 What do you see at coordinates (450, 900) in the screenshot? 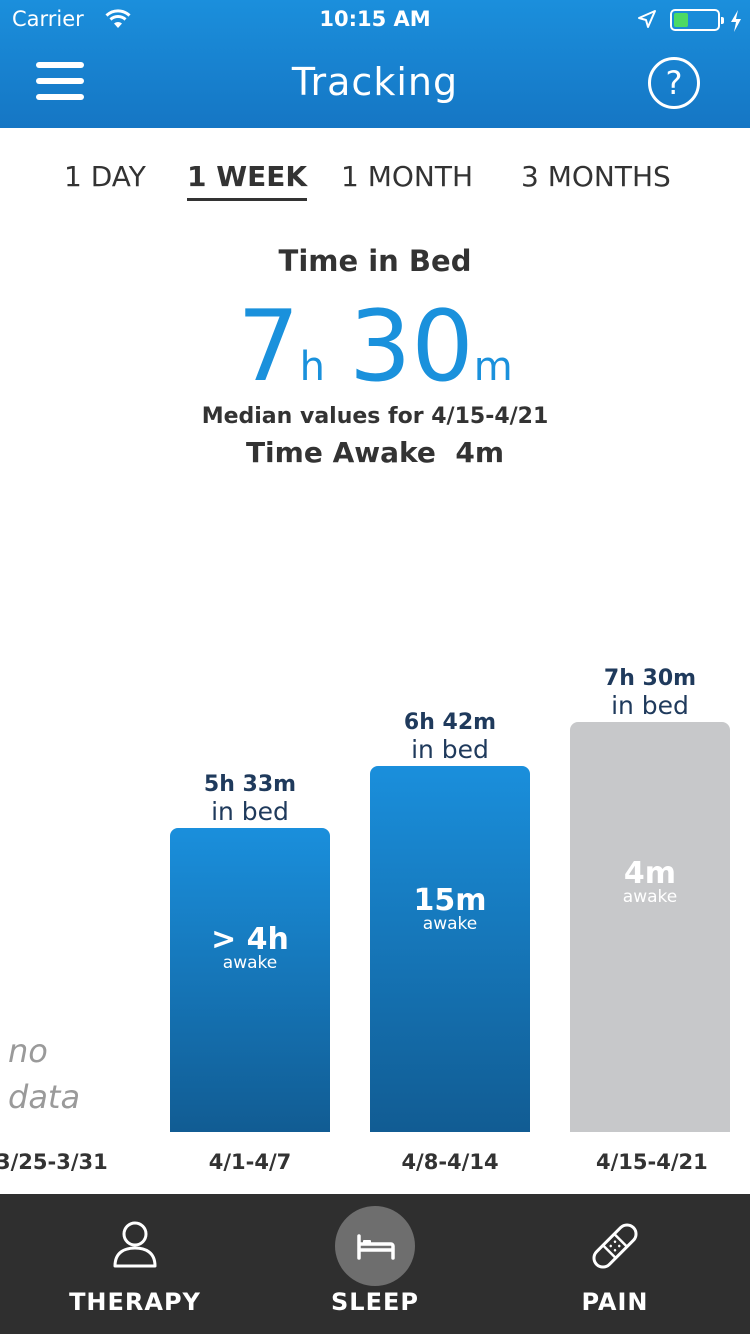
I see `awake-value: 15m` at bounding box center [450, 900].